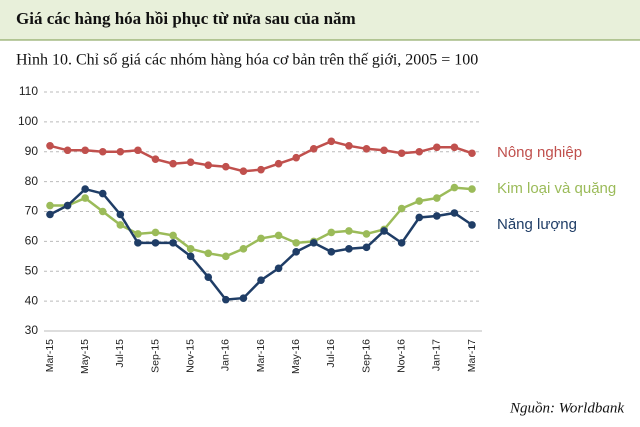  I want to click on header-bar, so click(320, 20).